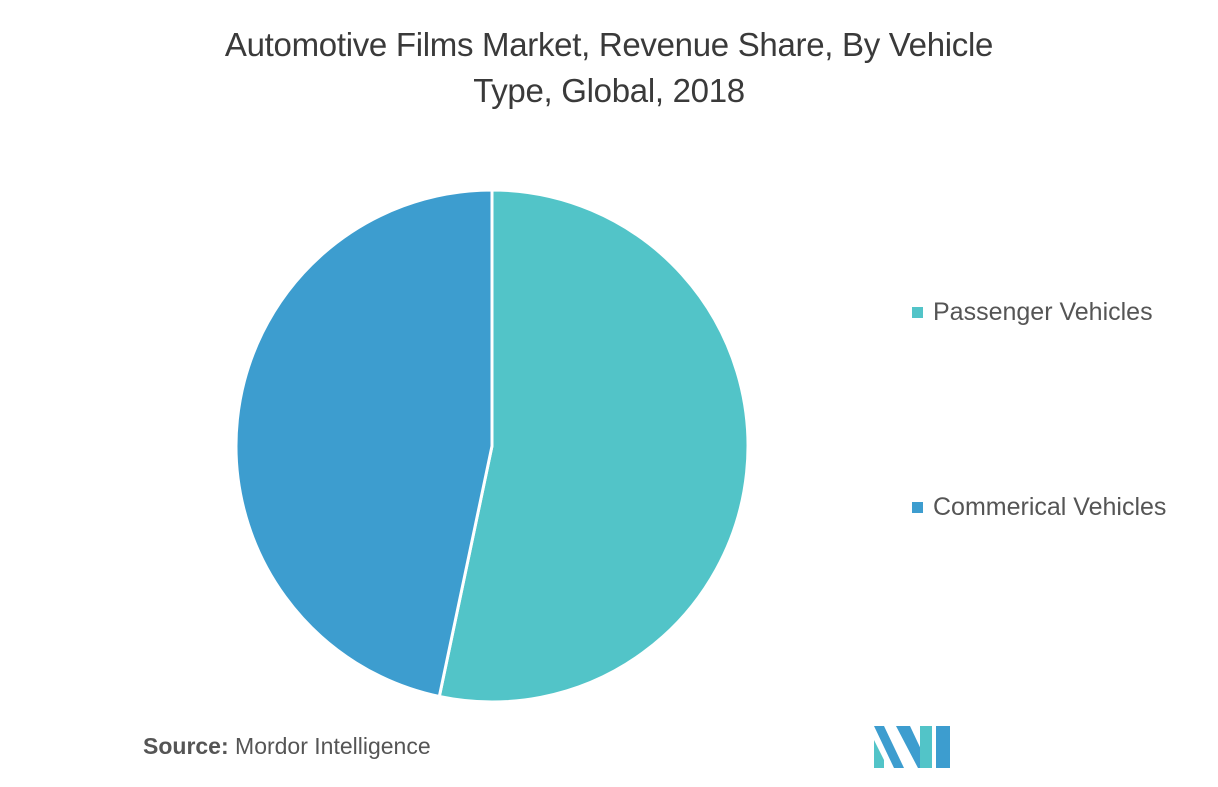  I want to click on legend-label-passenger-vehicles: Passenger Vehicles, so click(1043, 312).